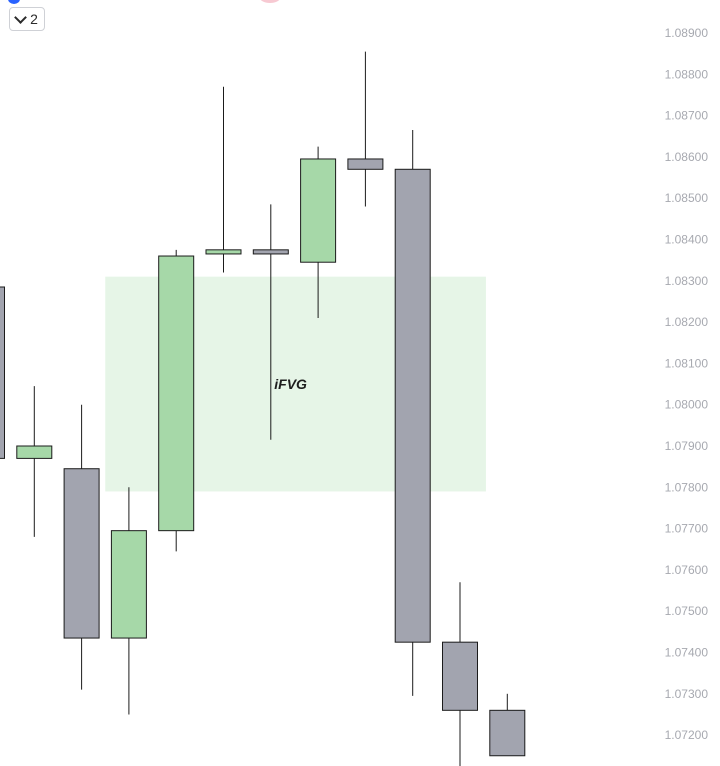  Describe the element at coordinates (687, 529) in the screenshot. I see `price-tick-label: 1.07700` at that location.